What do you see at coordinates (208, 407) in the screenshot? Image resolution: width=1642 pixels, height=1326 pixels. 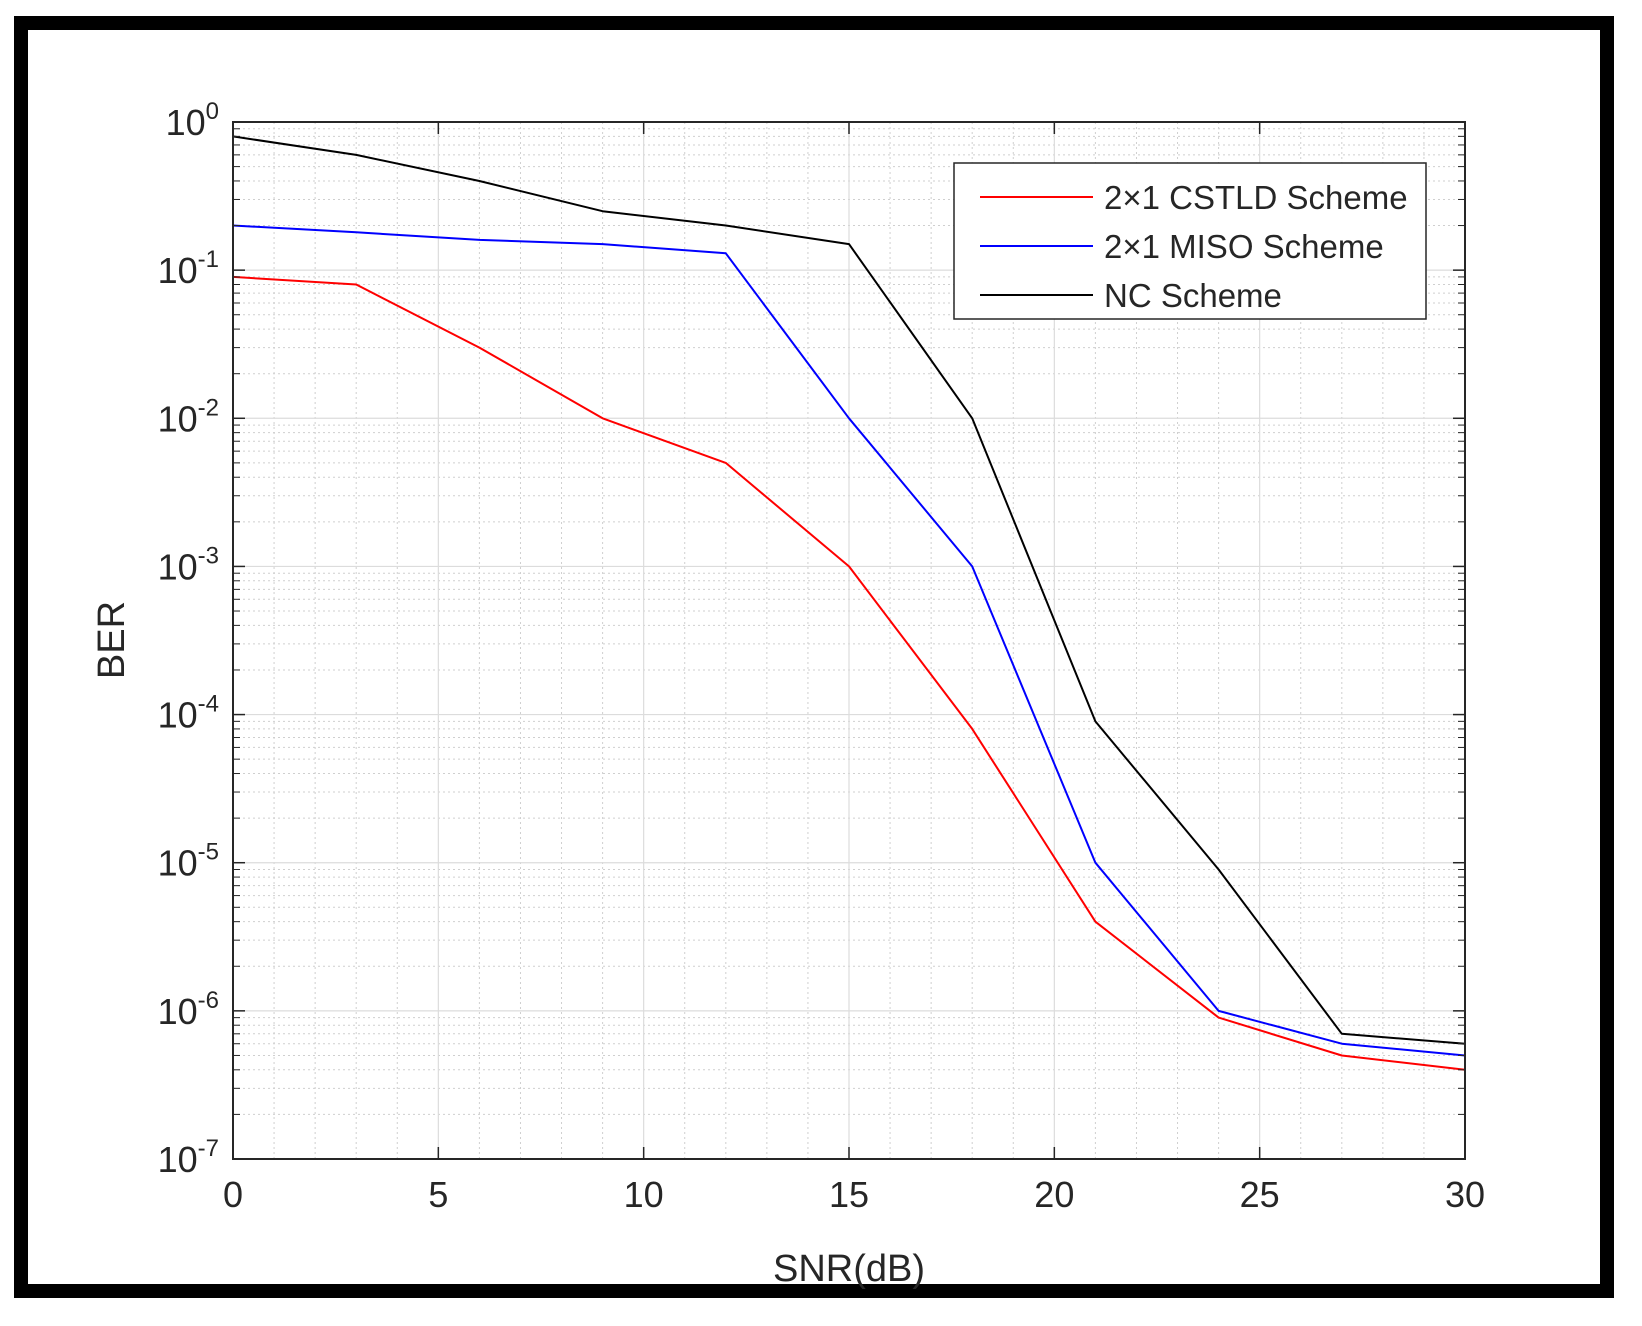 I see `y-tick-exponent: -2` at bounding box center [208, 407].